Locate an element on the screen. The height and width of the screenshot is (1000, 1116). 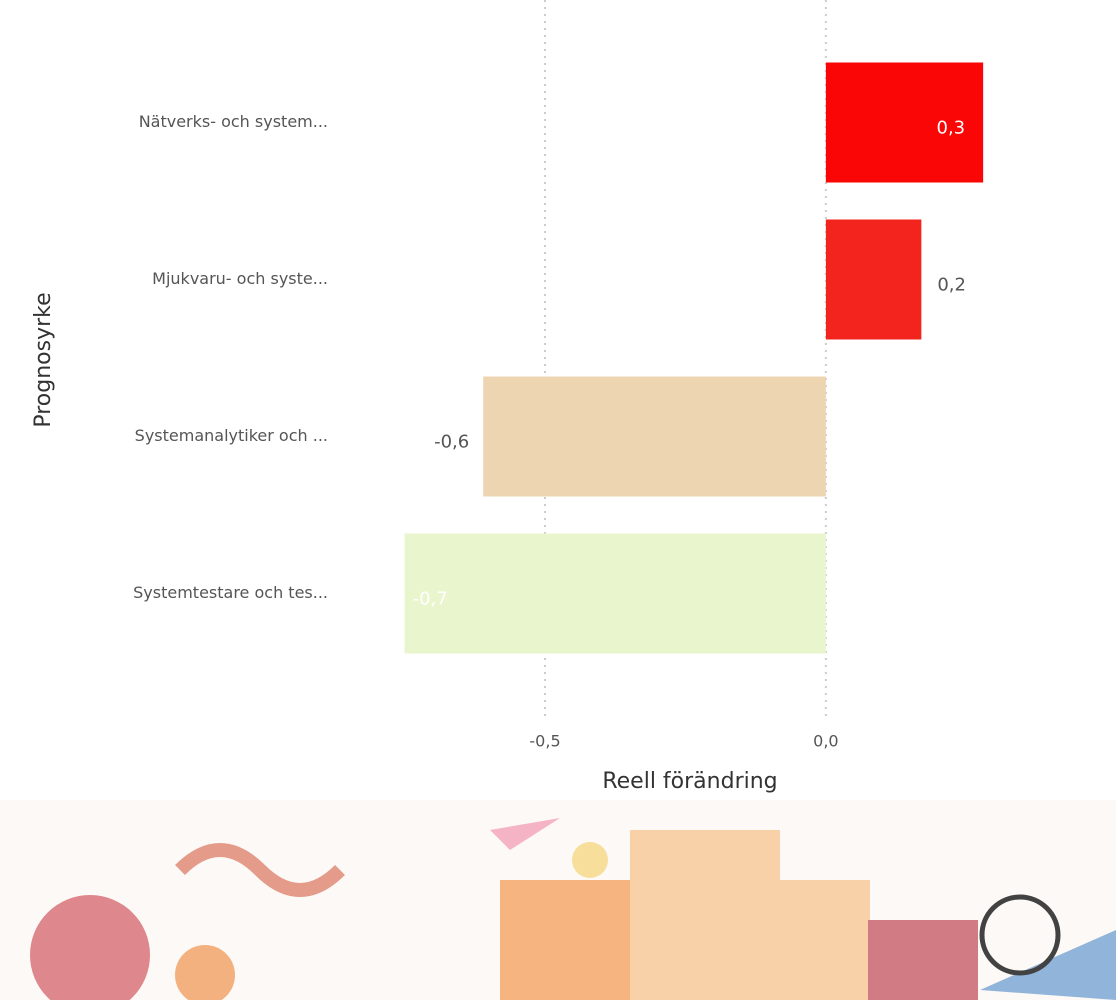
data-label: 0,2 is located at coordinates (951, 285).